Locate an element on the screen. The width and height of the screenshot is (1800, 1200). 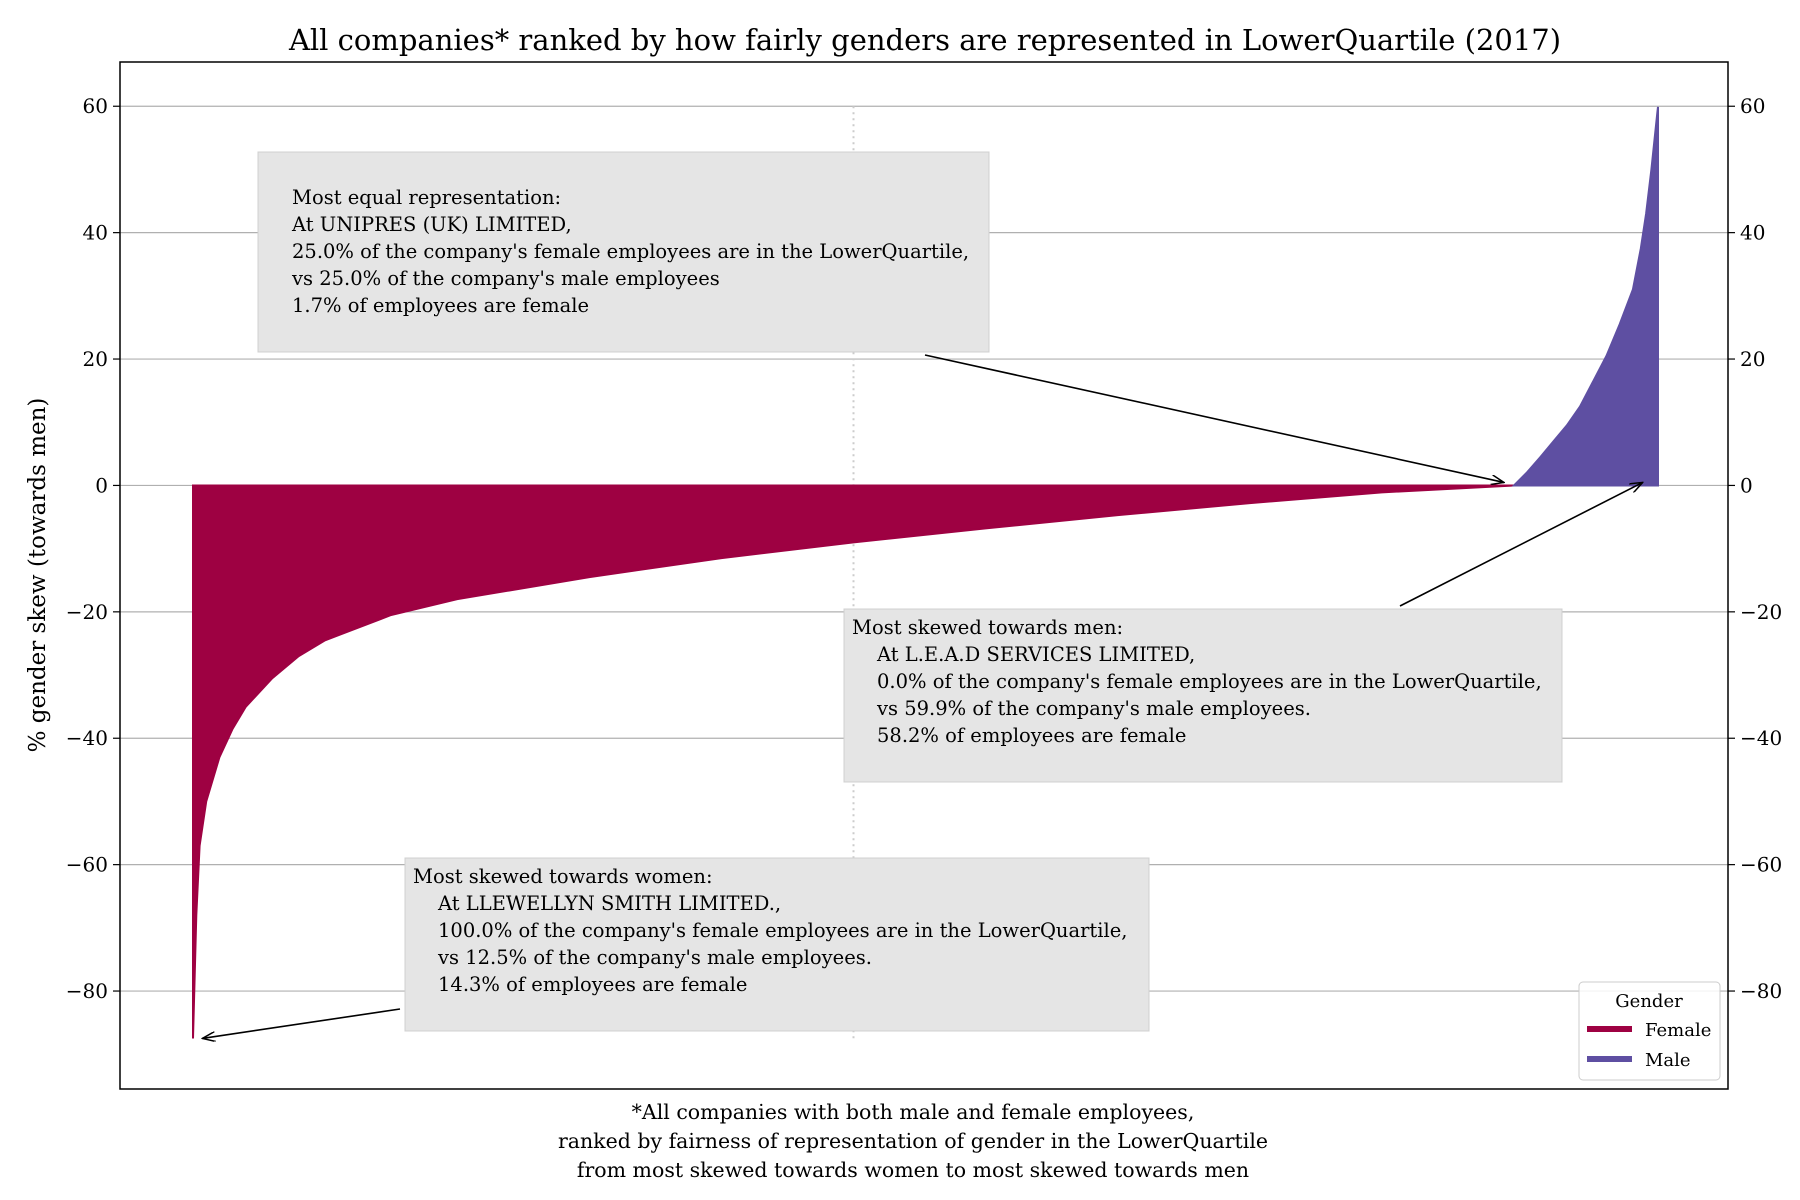
arrow-most-equal is located at coordinates (1214, 418).